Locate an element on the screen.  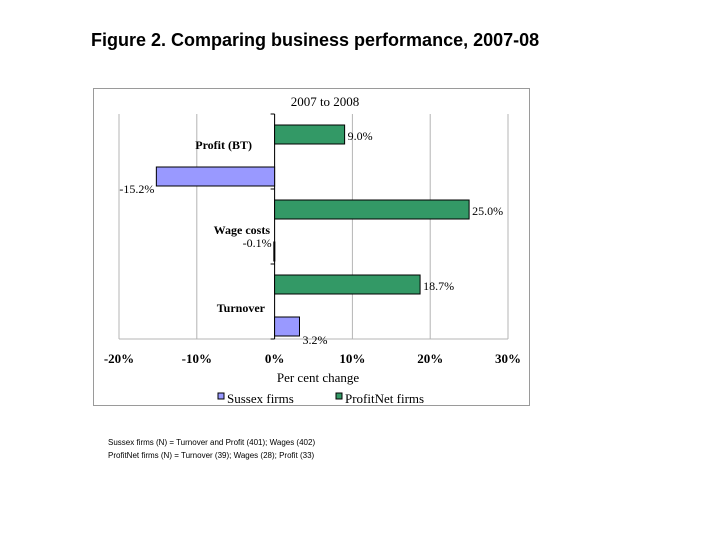
data-label-profitnet-0: 9.0% is located at coordinates (360, 136).